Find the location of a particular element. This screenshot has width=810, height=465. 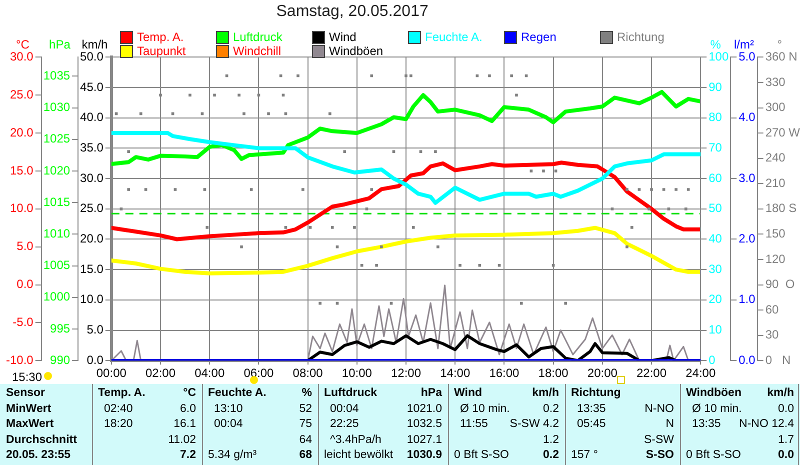

text: 1021.0 is located at coordinates (424, 409).